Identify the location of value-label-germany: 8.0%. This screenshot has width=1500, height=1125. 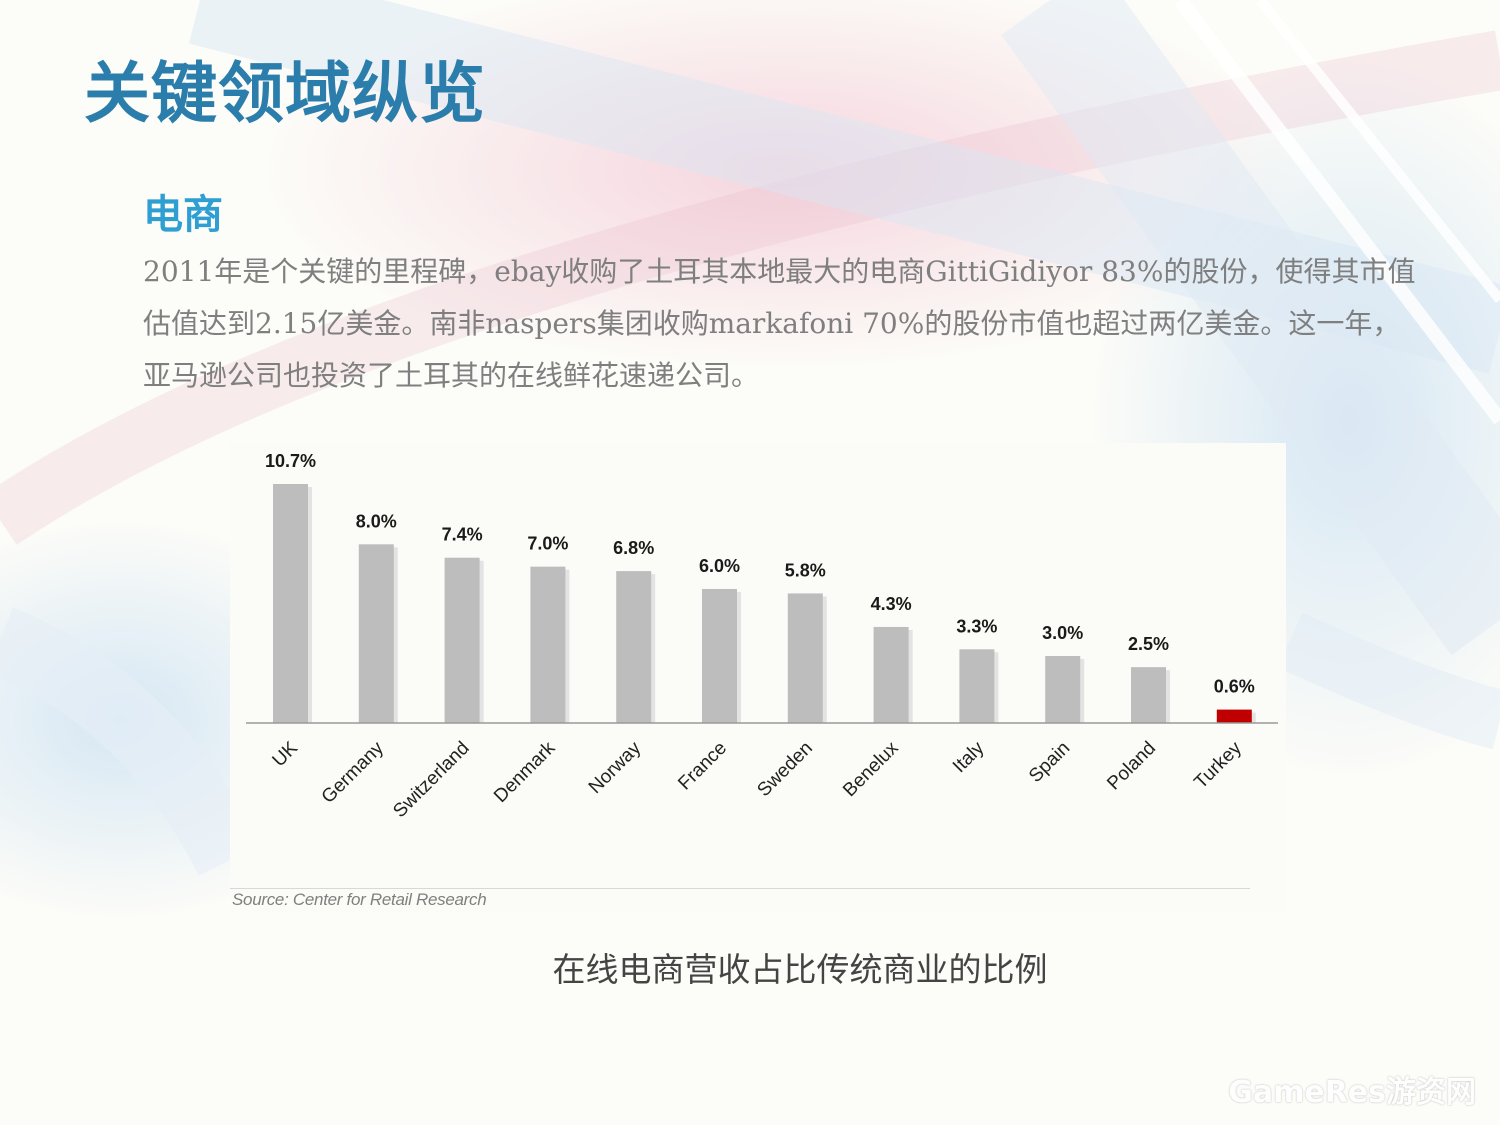
(376, 521).